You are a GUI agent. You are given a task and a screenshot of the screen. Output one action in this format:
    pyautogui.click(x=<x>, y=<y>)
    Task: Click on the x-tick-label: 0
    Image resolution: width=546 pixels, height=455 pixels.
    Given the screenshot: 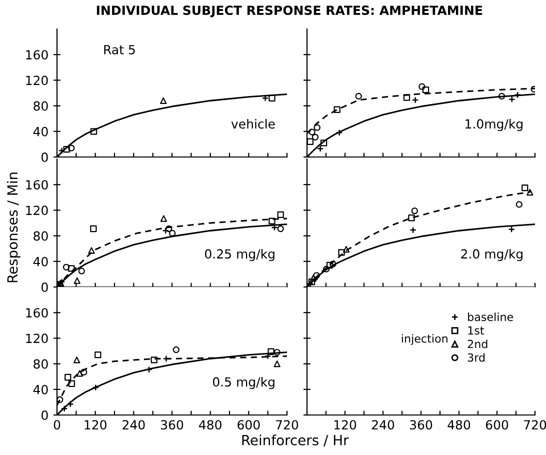 What is the action you would take?
    pyautogui.click(x=57, y=425)
    